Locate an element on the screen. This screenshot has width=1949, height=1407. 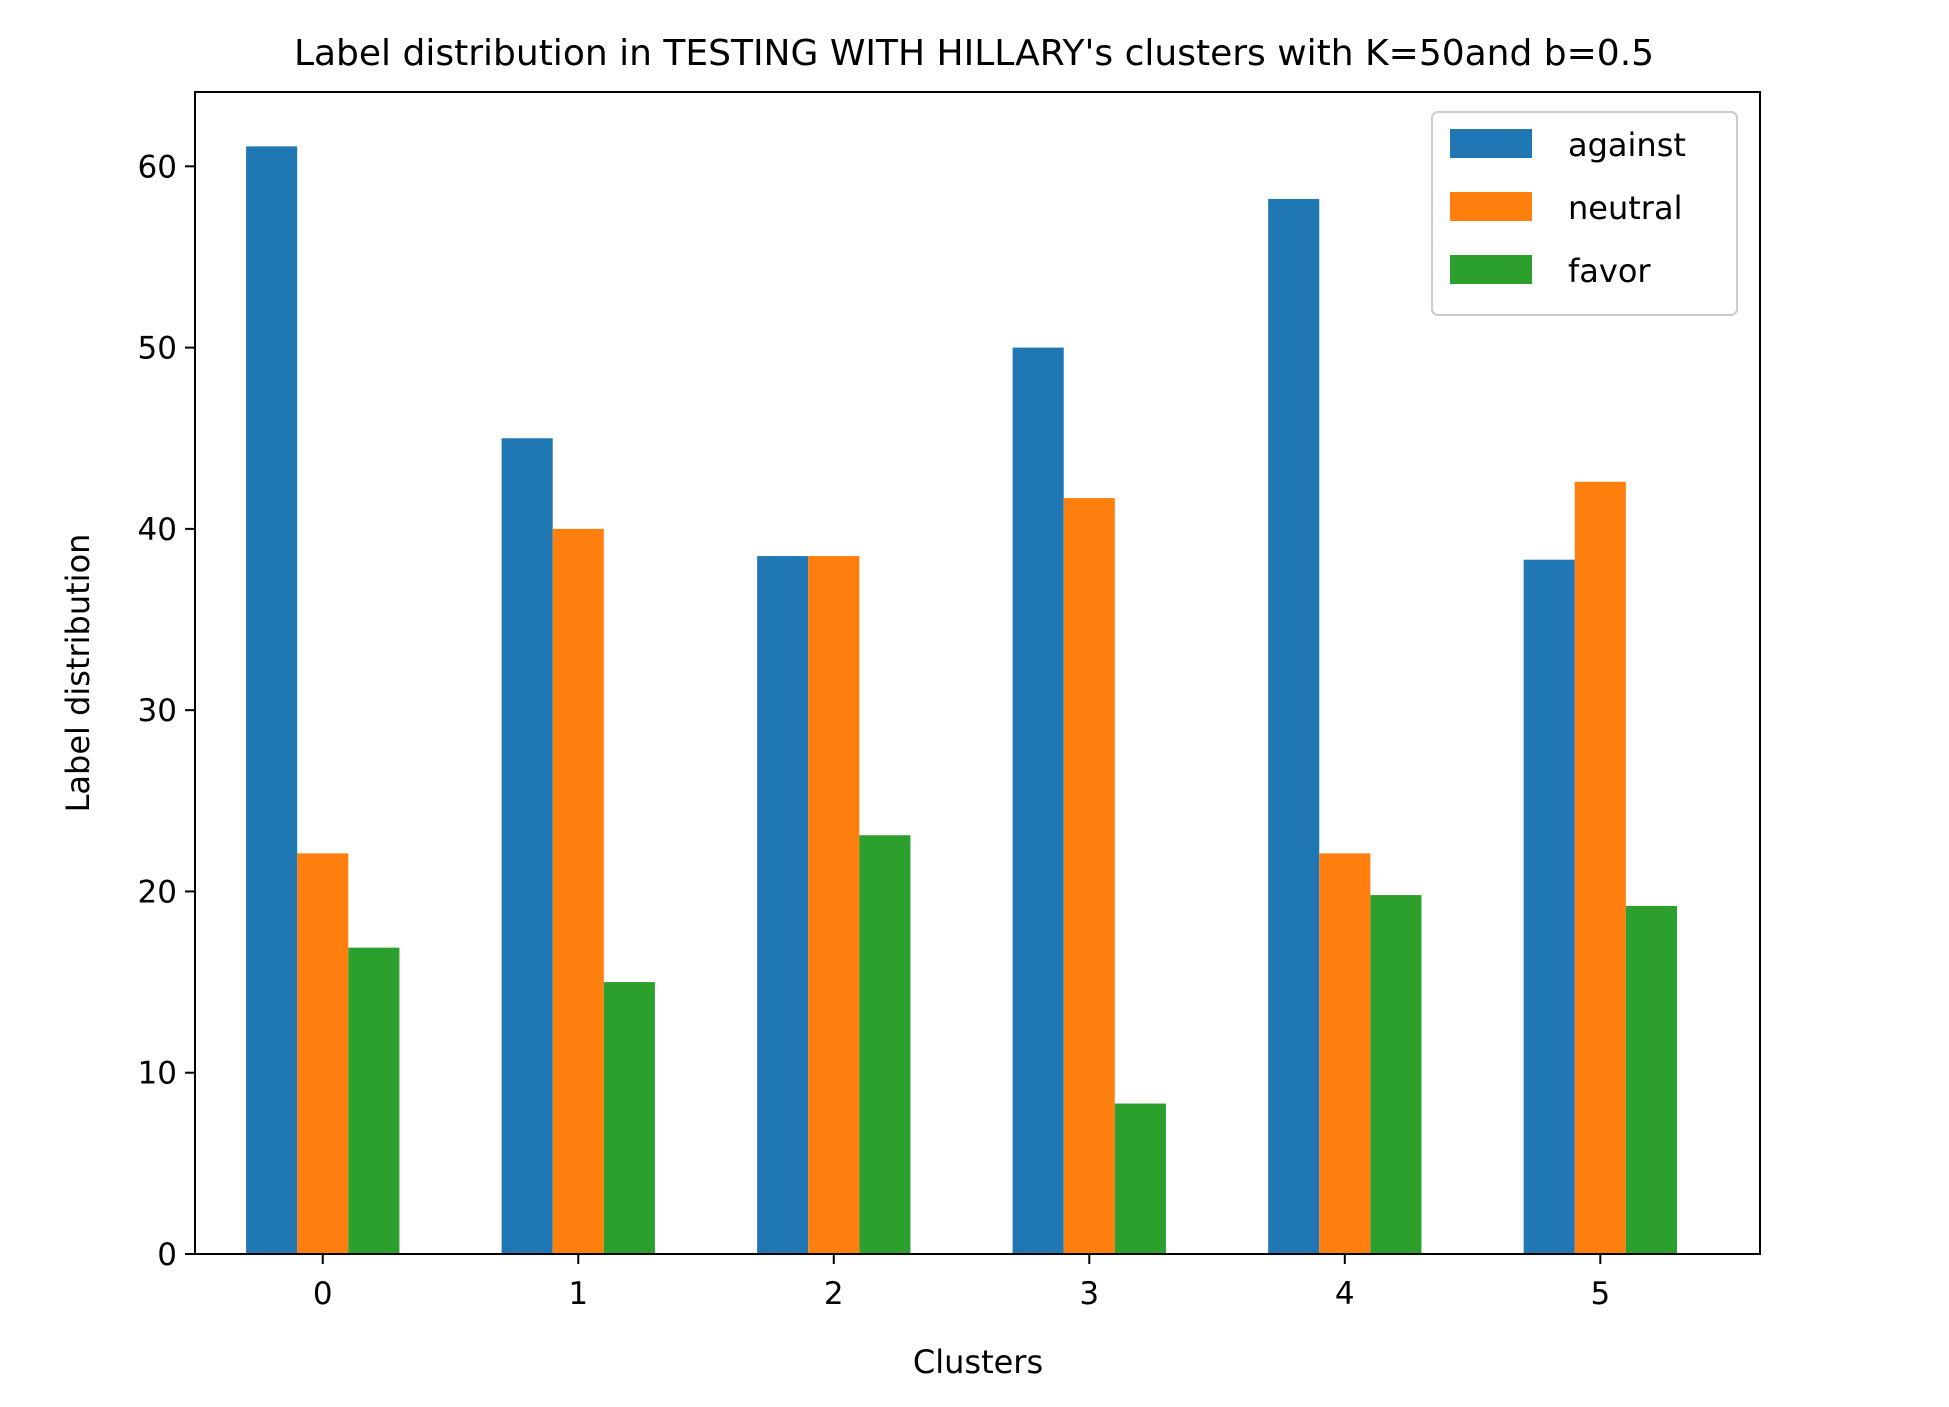
y-axis: 0 10 20 30 40 50 60 is located at coordinates (166, 711).